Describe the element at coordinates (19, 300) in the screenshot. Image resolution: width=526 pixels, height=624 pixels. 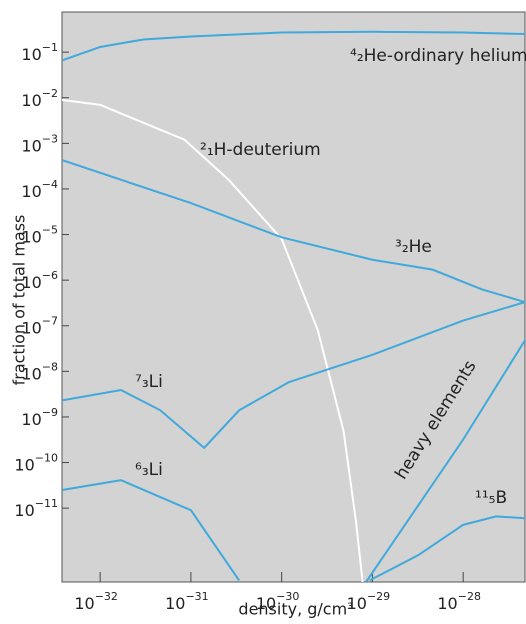
I see `y-axis-label: fraction of total mass` at that location.